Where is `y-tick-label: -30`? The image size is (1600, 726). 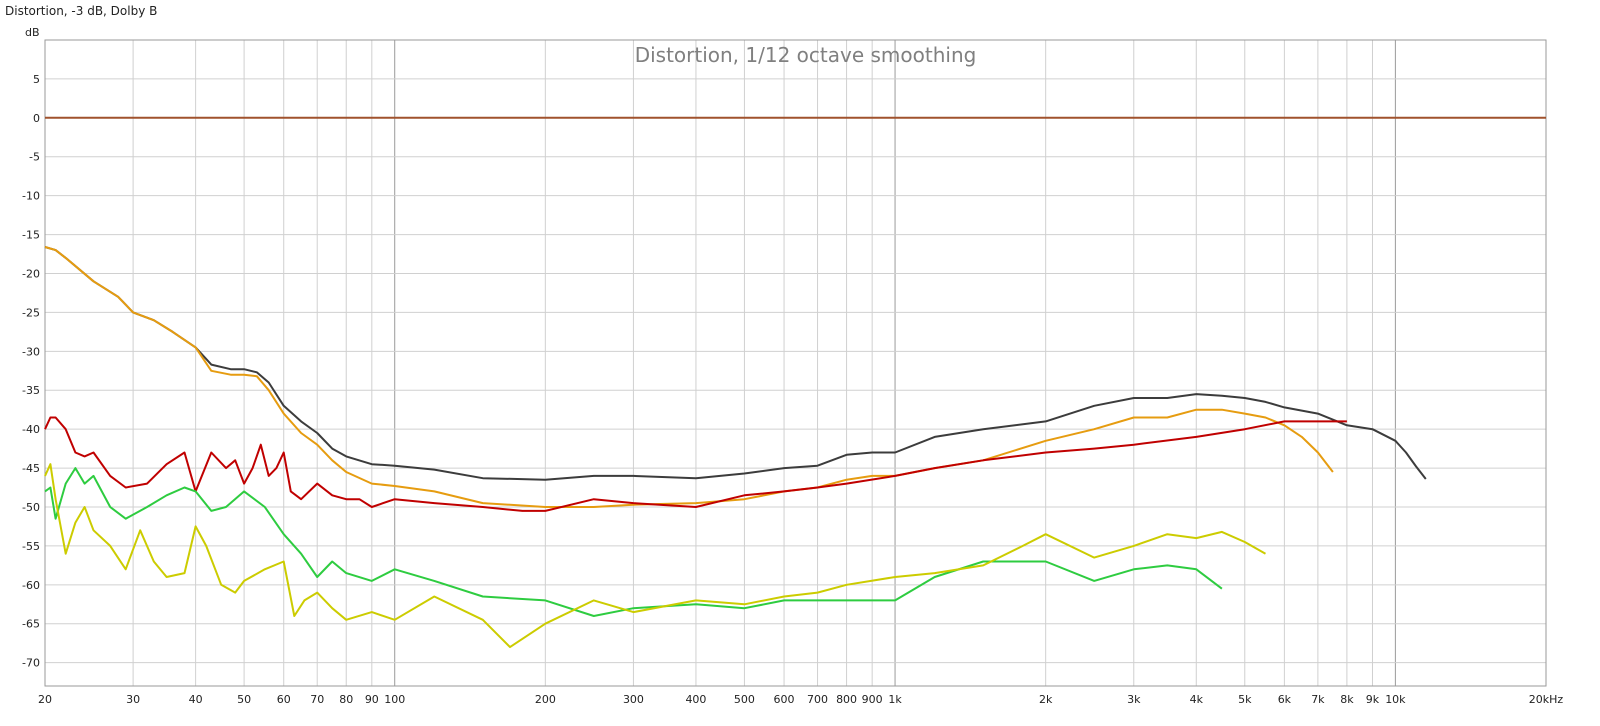
y-tick-label: -30 is located at coordinates (31, 351).